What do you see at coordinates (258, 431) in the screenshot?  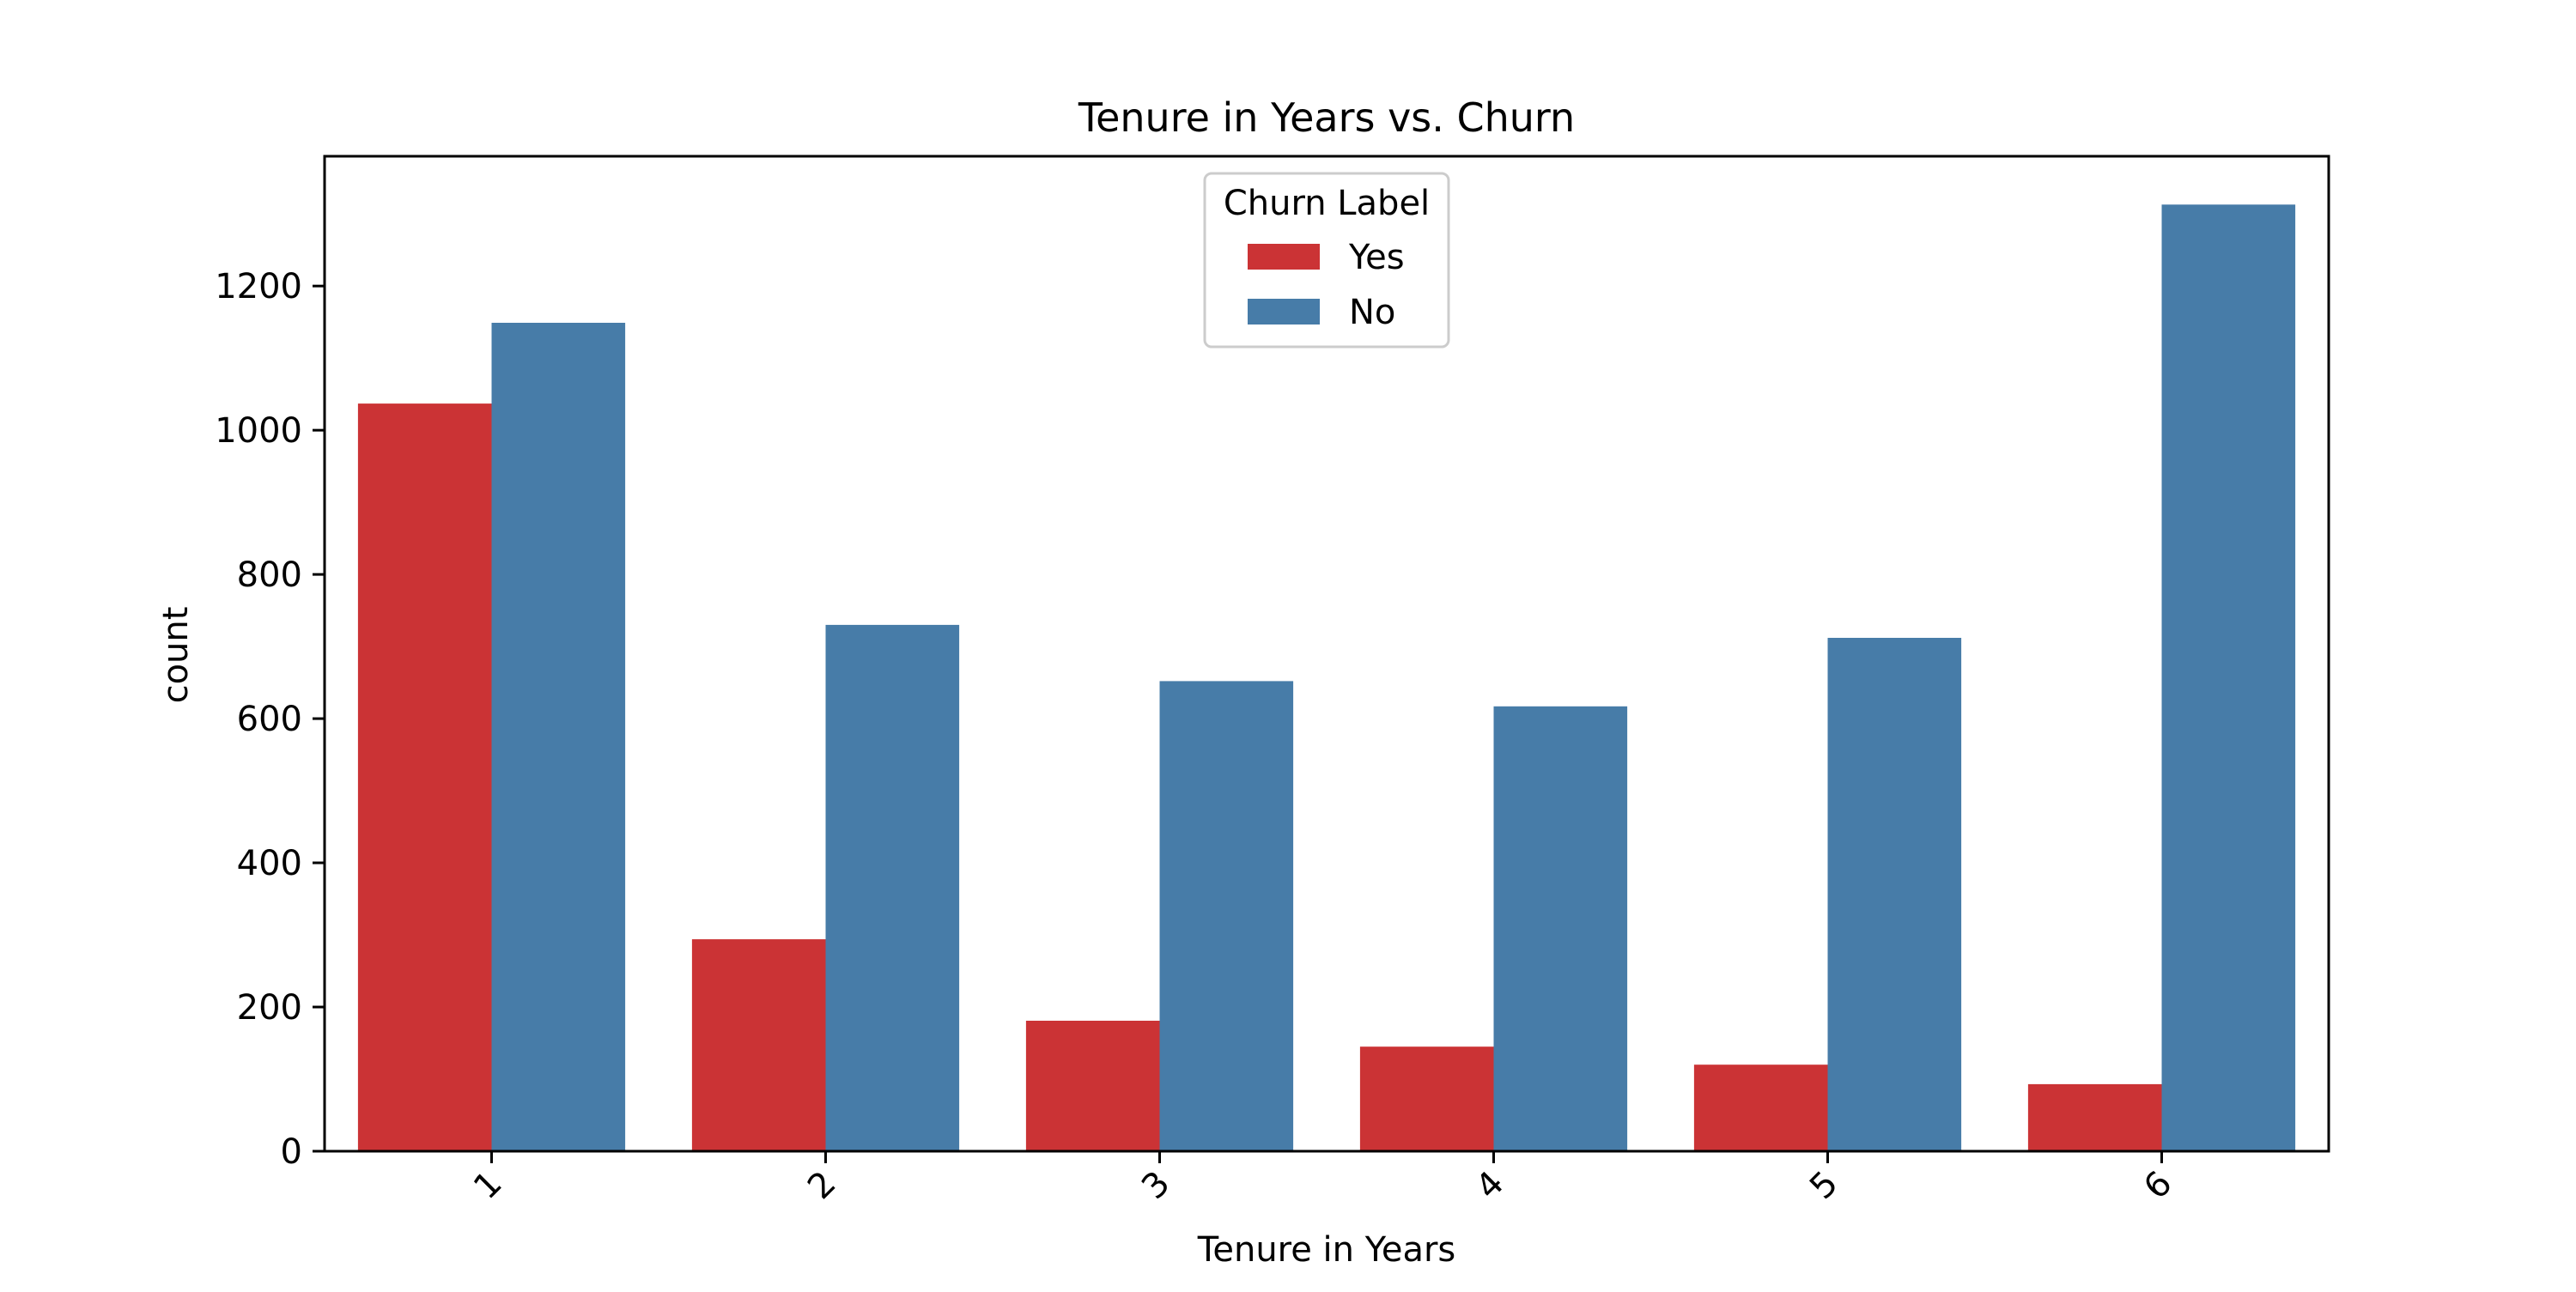 I see `y-tick-label: 1000` at bounding box center [258, 431].